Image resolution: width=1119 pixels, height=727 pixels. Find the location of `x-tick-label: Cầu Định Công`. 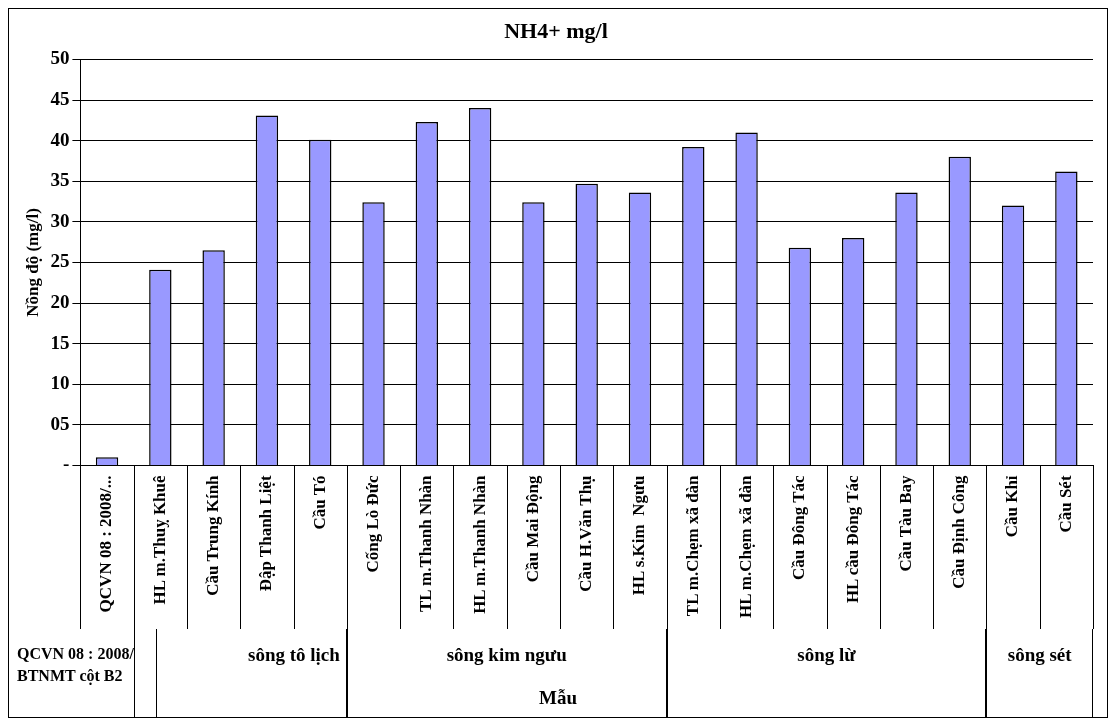

x-tick-label: Cầu Định Công is located at coordinates (959, 531).